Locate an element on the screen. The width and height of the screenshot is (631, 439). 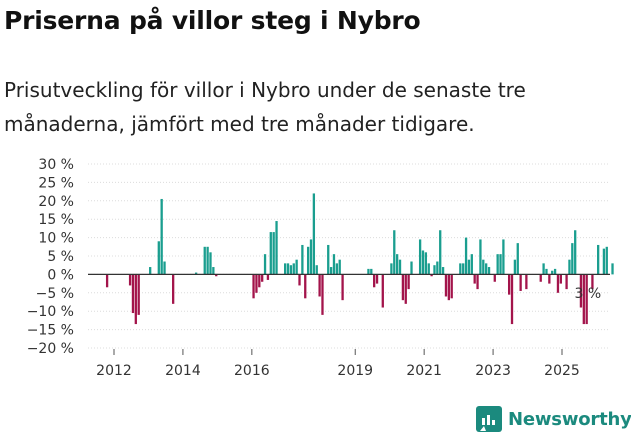
annotation-layer: 3 % is located at coordinates (587, 294).